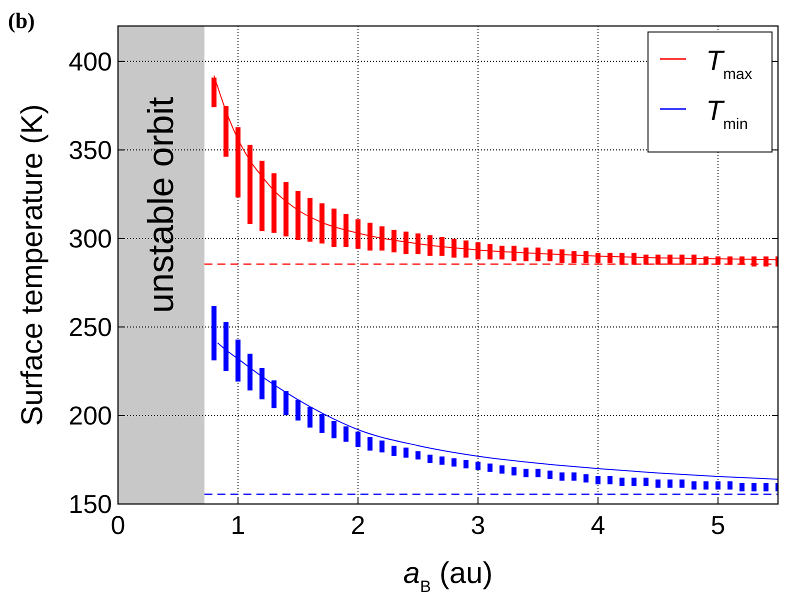  What do you see at coordinates (598, 525) in the screenshot?
I see `x-tick-label: 4` at bounding box center [598, 525].